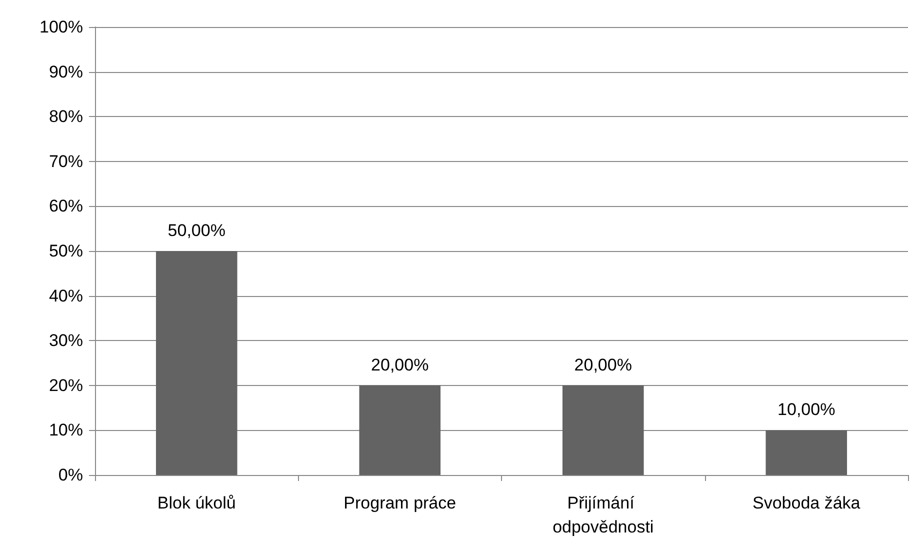 The height and width of the screenshot is (554, 922). I want to click on x-tick-label: Svoboda žáka, so click(806, 503).